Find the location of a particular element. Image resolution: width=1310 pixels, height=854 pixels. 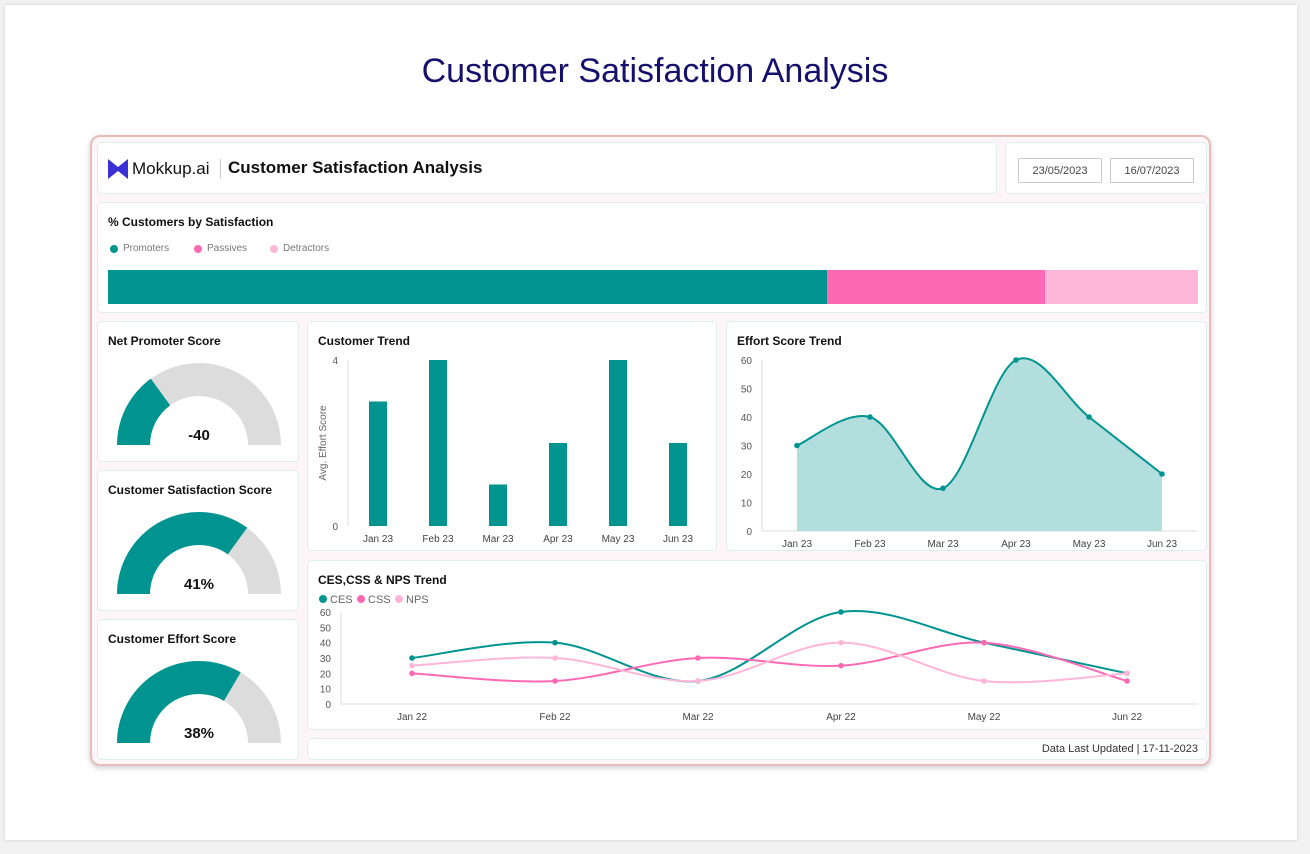

y-tick-label: 4 is located at coordinates (335, 361).